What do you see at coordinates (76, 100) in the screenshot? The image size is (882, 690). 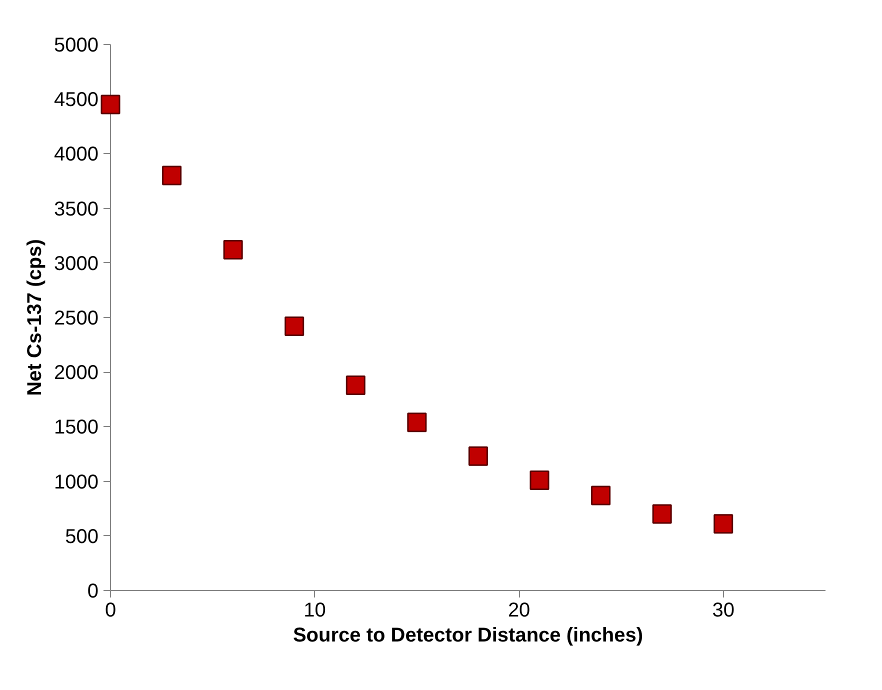 I see `y-tick-label: 4500` at bounding box center [76, 100].